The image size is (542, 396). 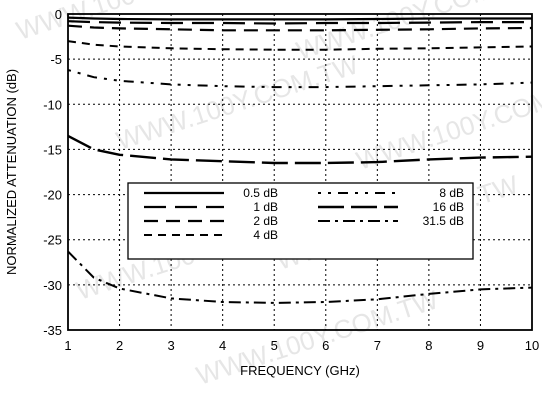 What do you see at coordinates (52, 330) in the screenshot?
I see `y-tick-label: -35` at bounding box center [52, 330].